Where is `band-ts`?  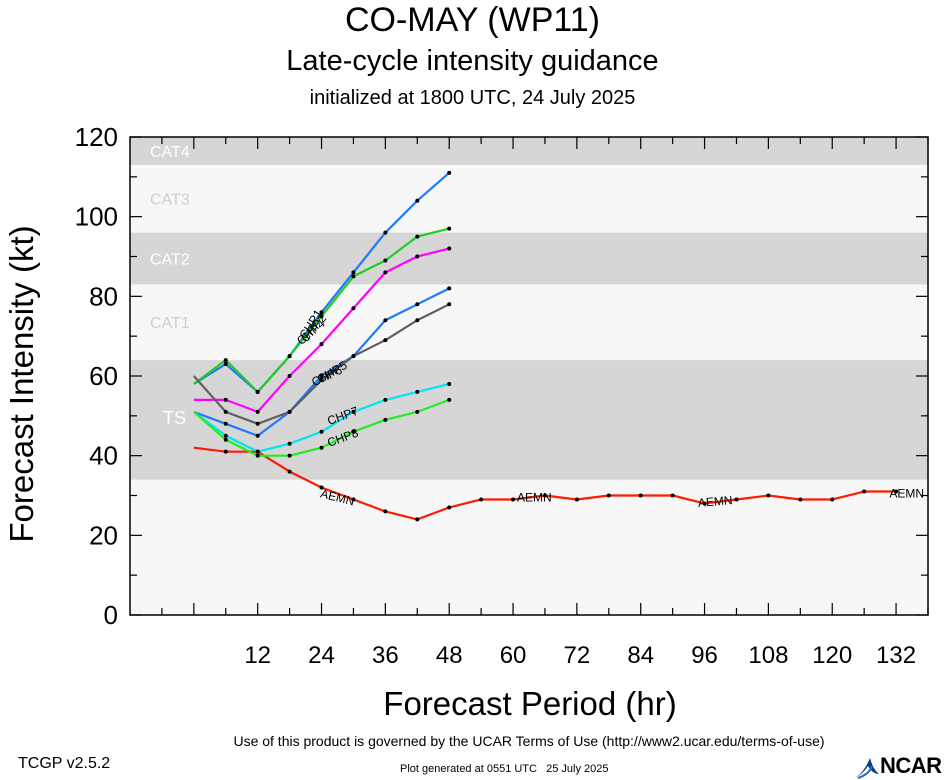
band-ts is located at coordinates (529, 420).